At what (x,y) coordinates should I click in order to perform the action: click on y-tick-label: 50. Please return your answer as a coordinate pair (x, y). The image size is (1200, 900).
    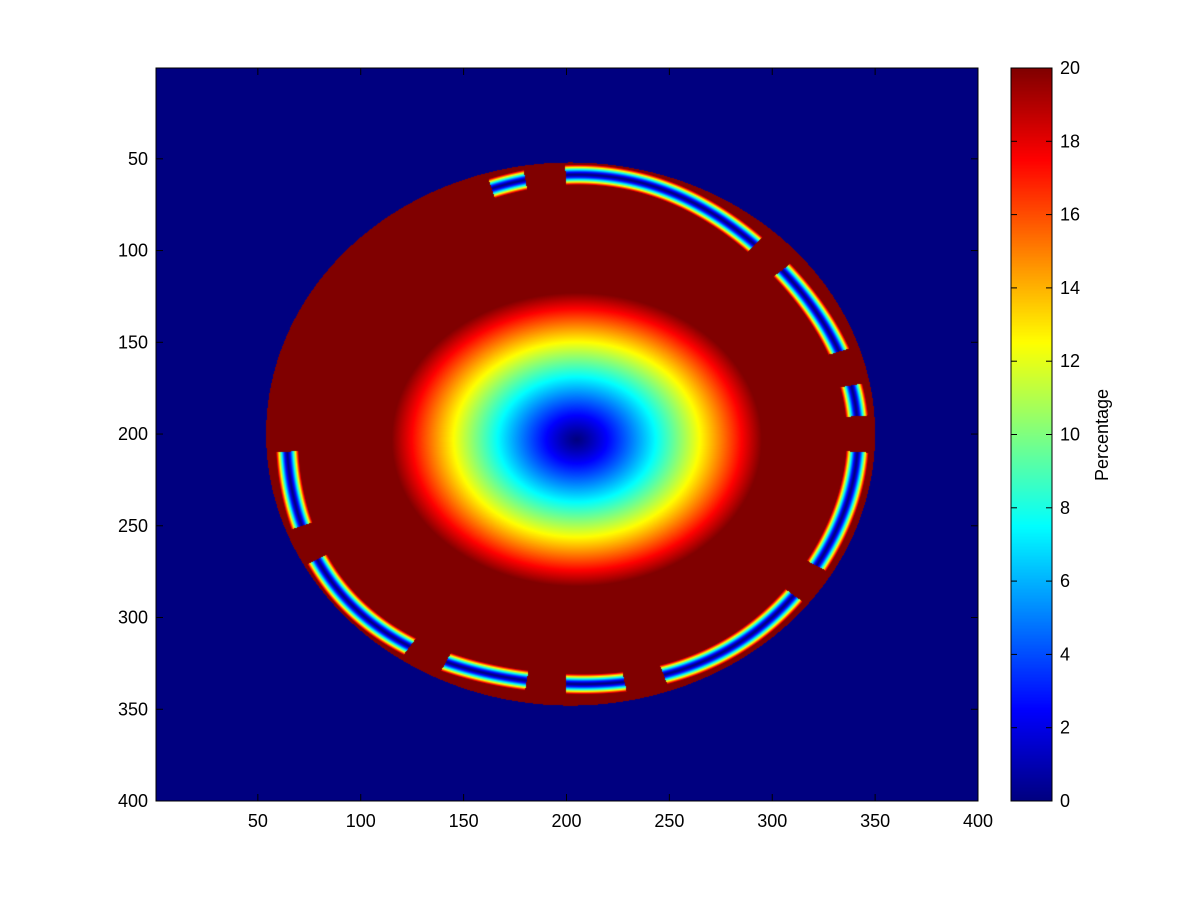
    Looking at the image, I should click on (138, 159).